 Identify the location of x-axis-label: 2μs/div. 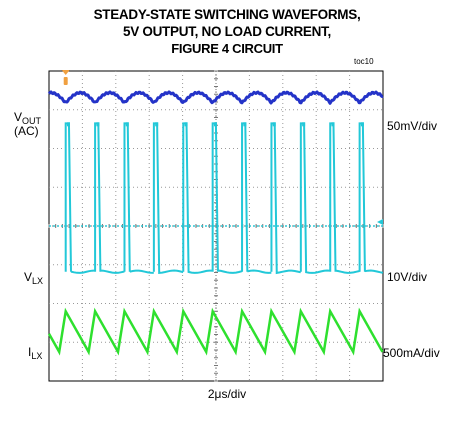
(227, 394).